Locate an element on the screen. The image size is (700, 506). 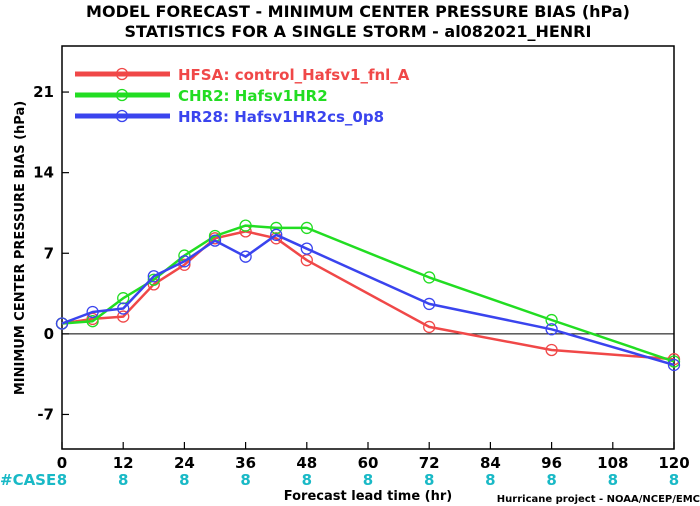
y-tick-label: 7 is located at coordinates (49, 253).